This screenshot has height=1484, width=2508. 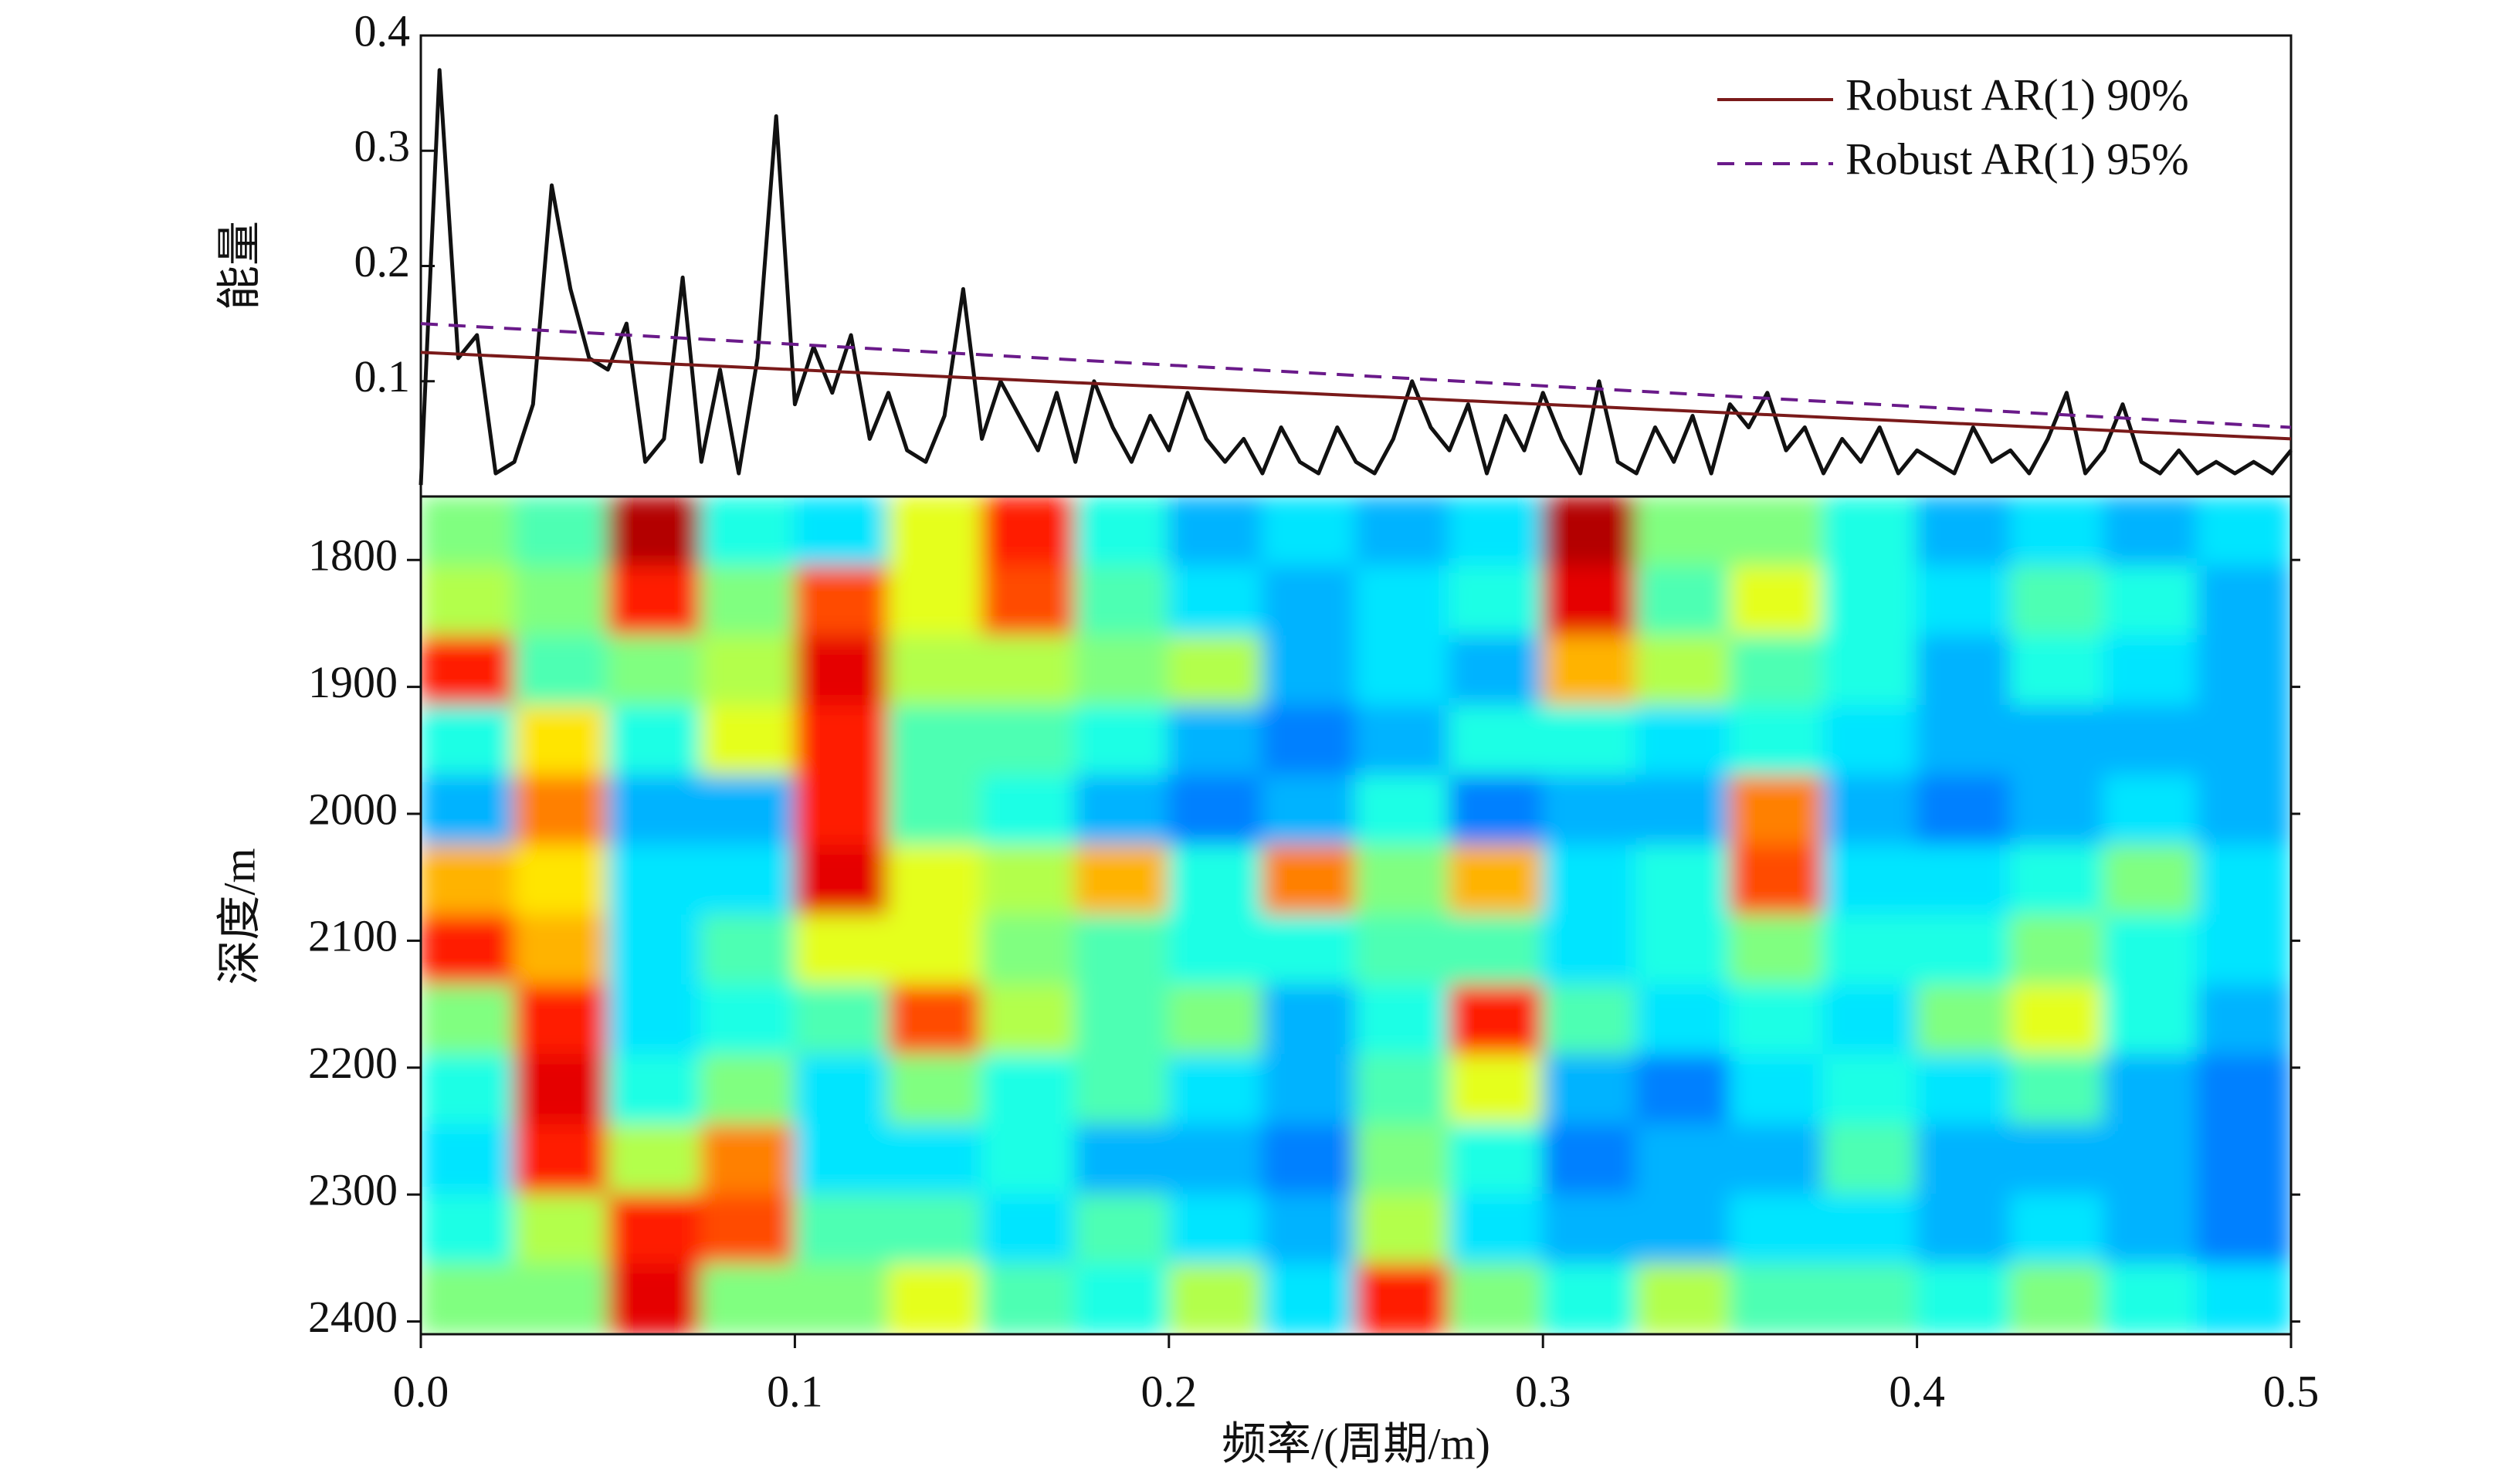 What do you see at coordinates (1917, 1391) in the screenshot?
I see `x-tick-label: 0.4` at bounding box center [1917, 1391].